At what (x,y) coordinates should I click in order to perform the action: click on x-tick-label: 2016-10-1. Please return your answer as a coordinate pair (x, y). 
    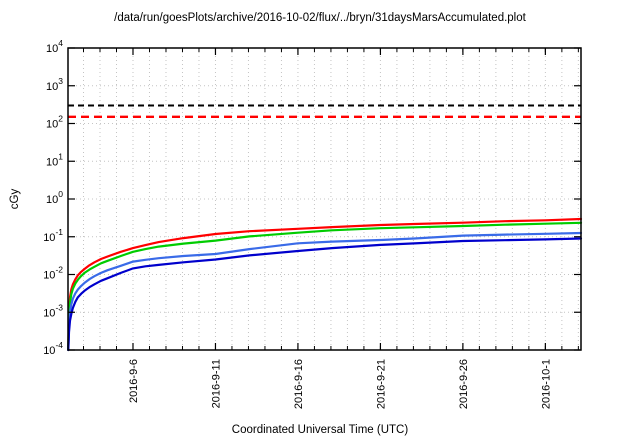
    Looking at the image, I should click on (546, 384).